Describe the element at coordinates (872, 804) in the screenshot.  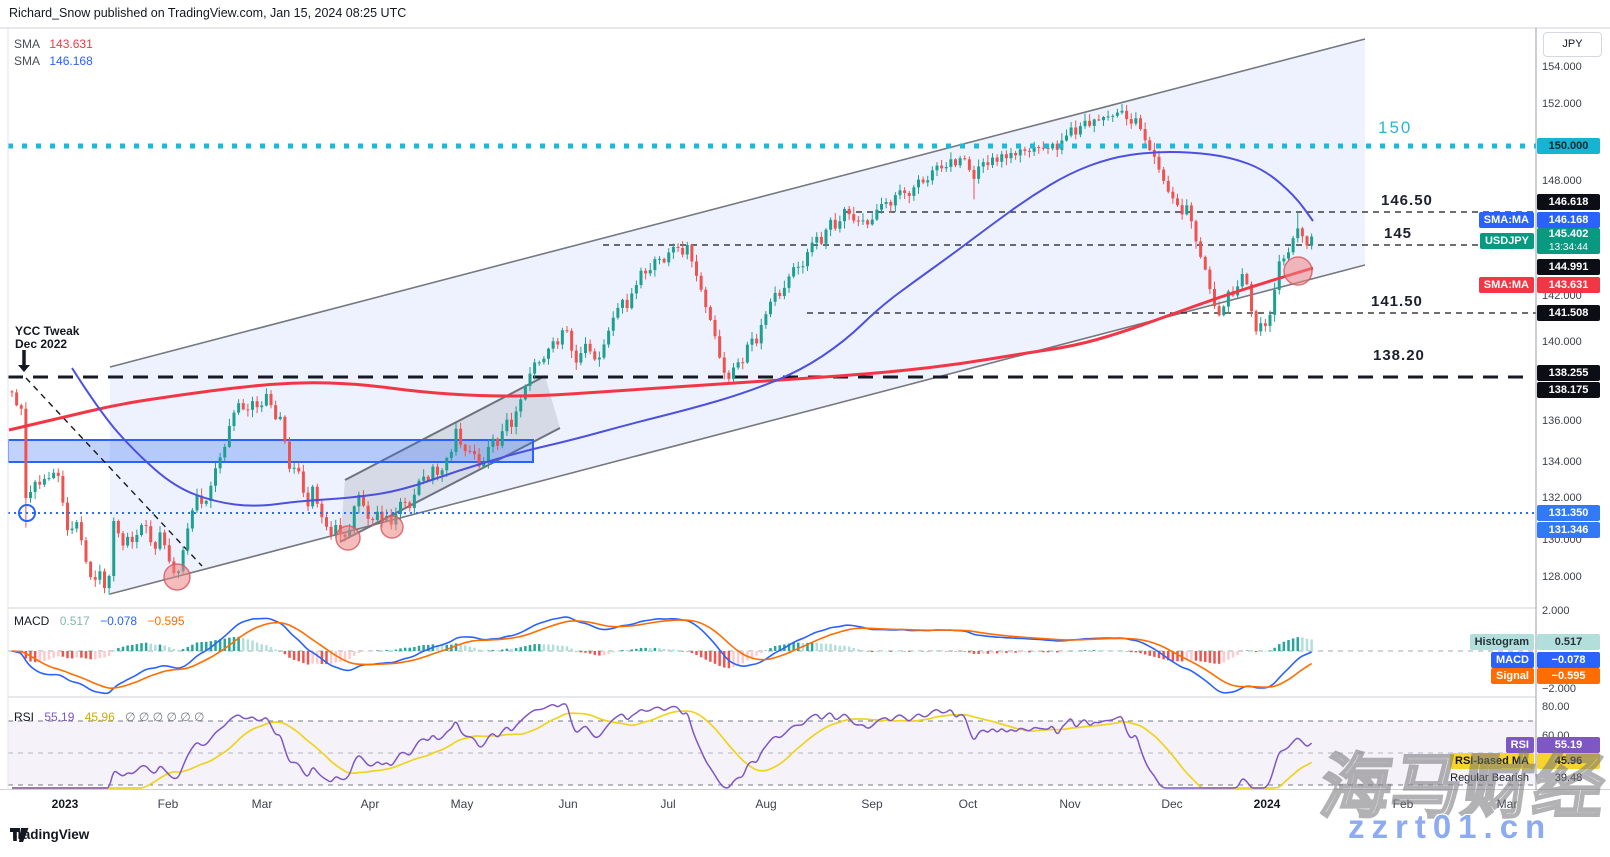
I see `time-label-sep-872: Sep` at that location.